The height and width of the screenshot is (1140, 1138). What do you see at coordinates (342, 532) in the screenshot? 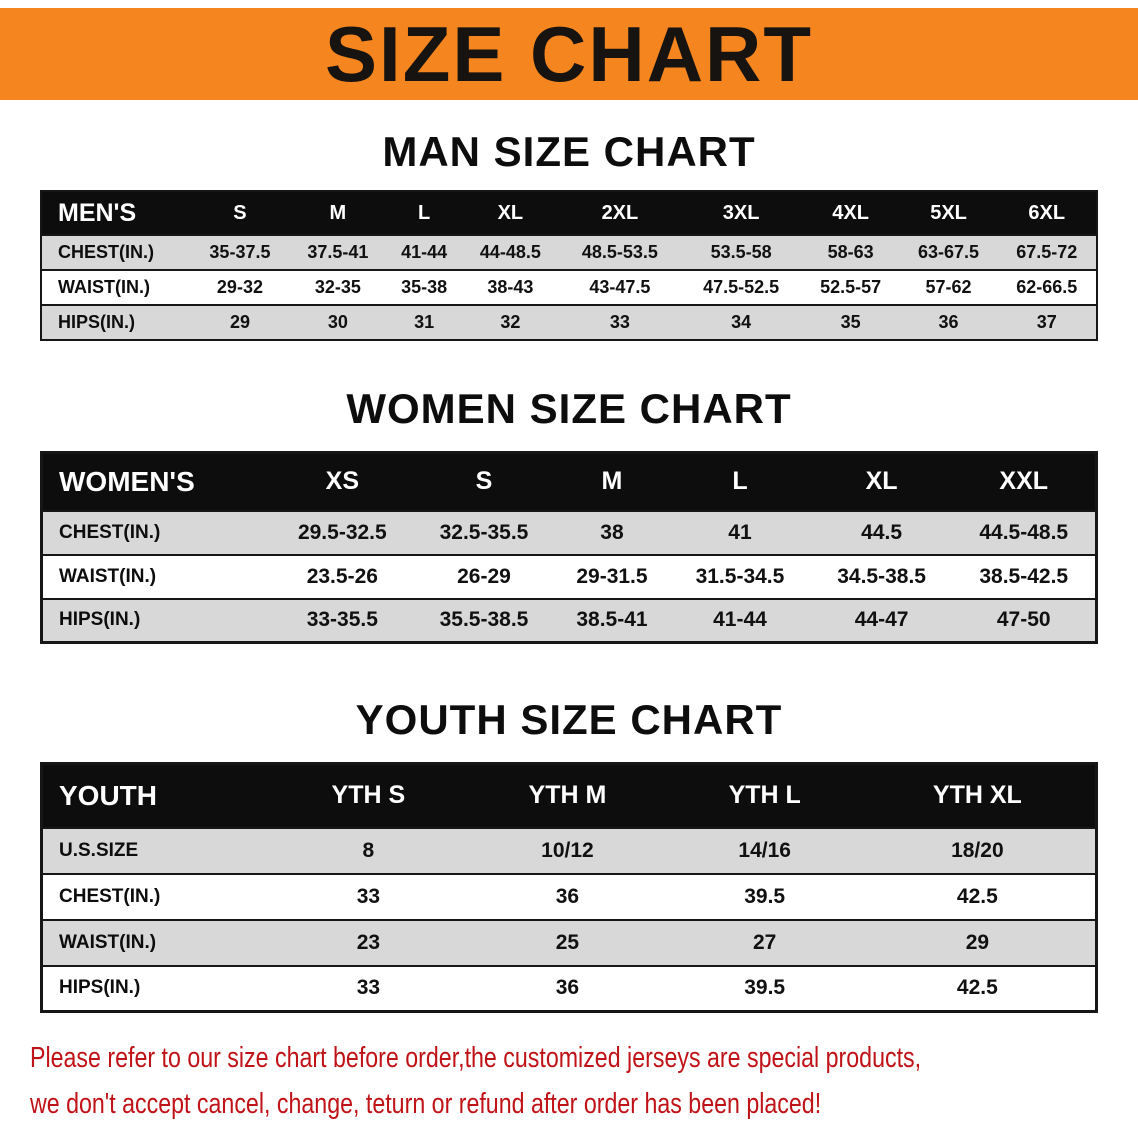
I see `value-cell: 29.5-32.5` at bounding box center [342, 532].